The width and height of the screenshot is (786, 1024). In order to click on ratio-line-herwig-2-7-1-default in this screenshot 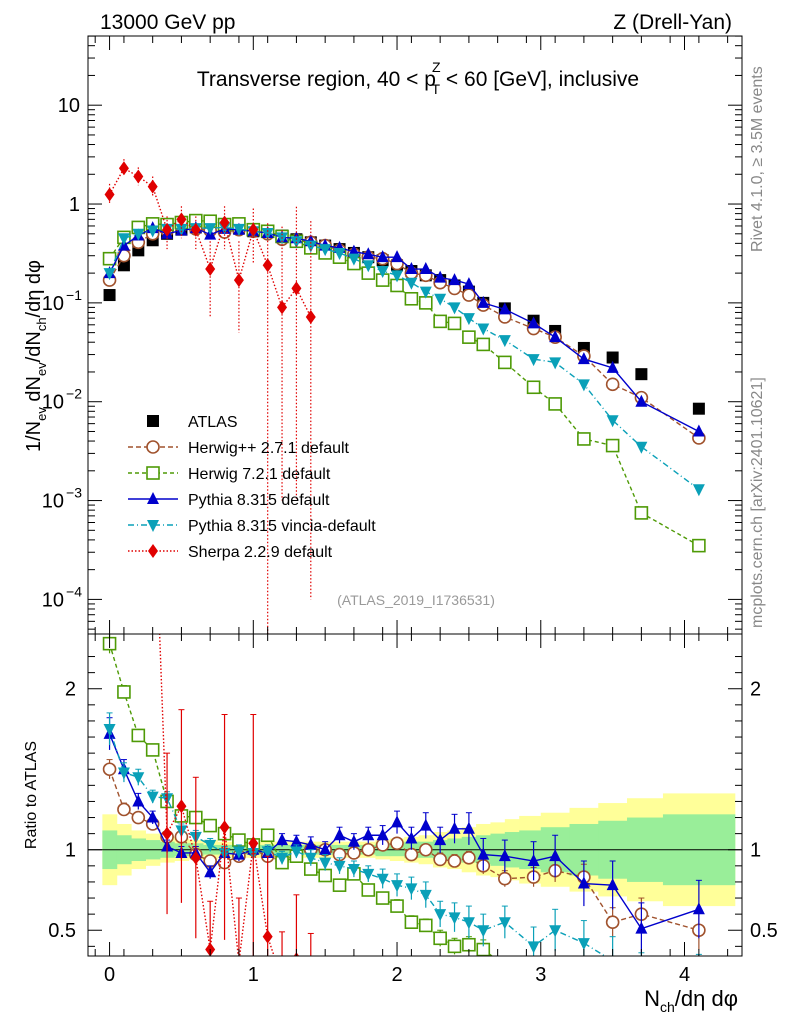, I will do `click(404, 850)`.